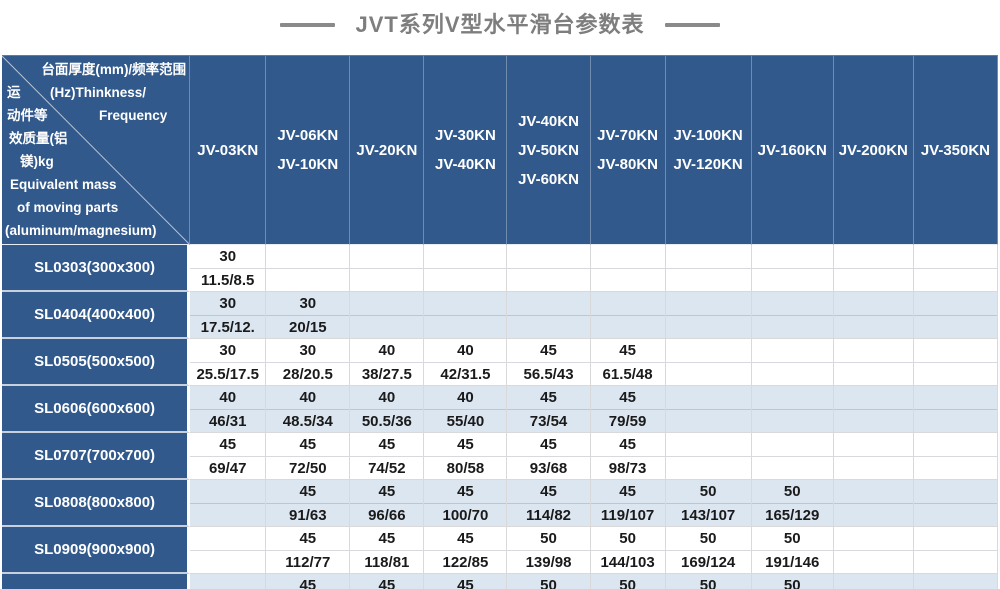 This screenshot has height=589, width=1000. I want to click on table-row-SL0404(400x400): SL0404(400x400) 30 17.5/12. 30 20/15, so click(500, 315).